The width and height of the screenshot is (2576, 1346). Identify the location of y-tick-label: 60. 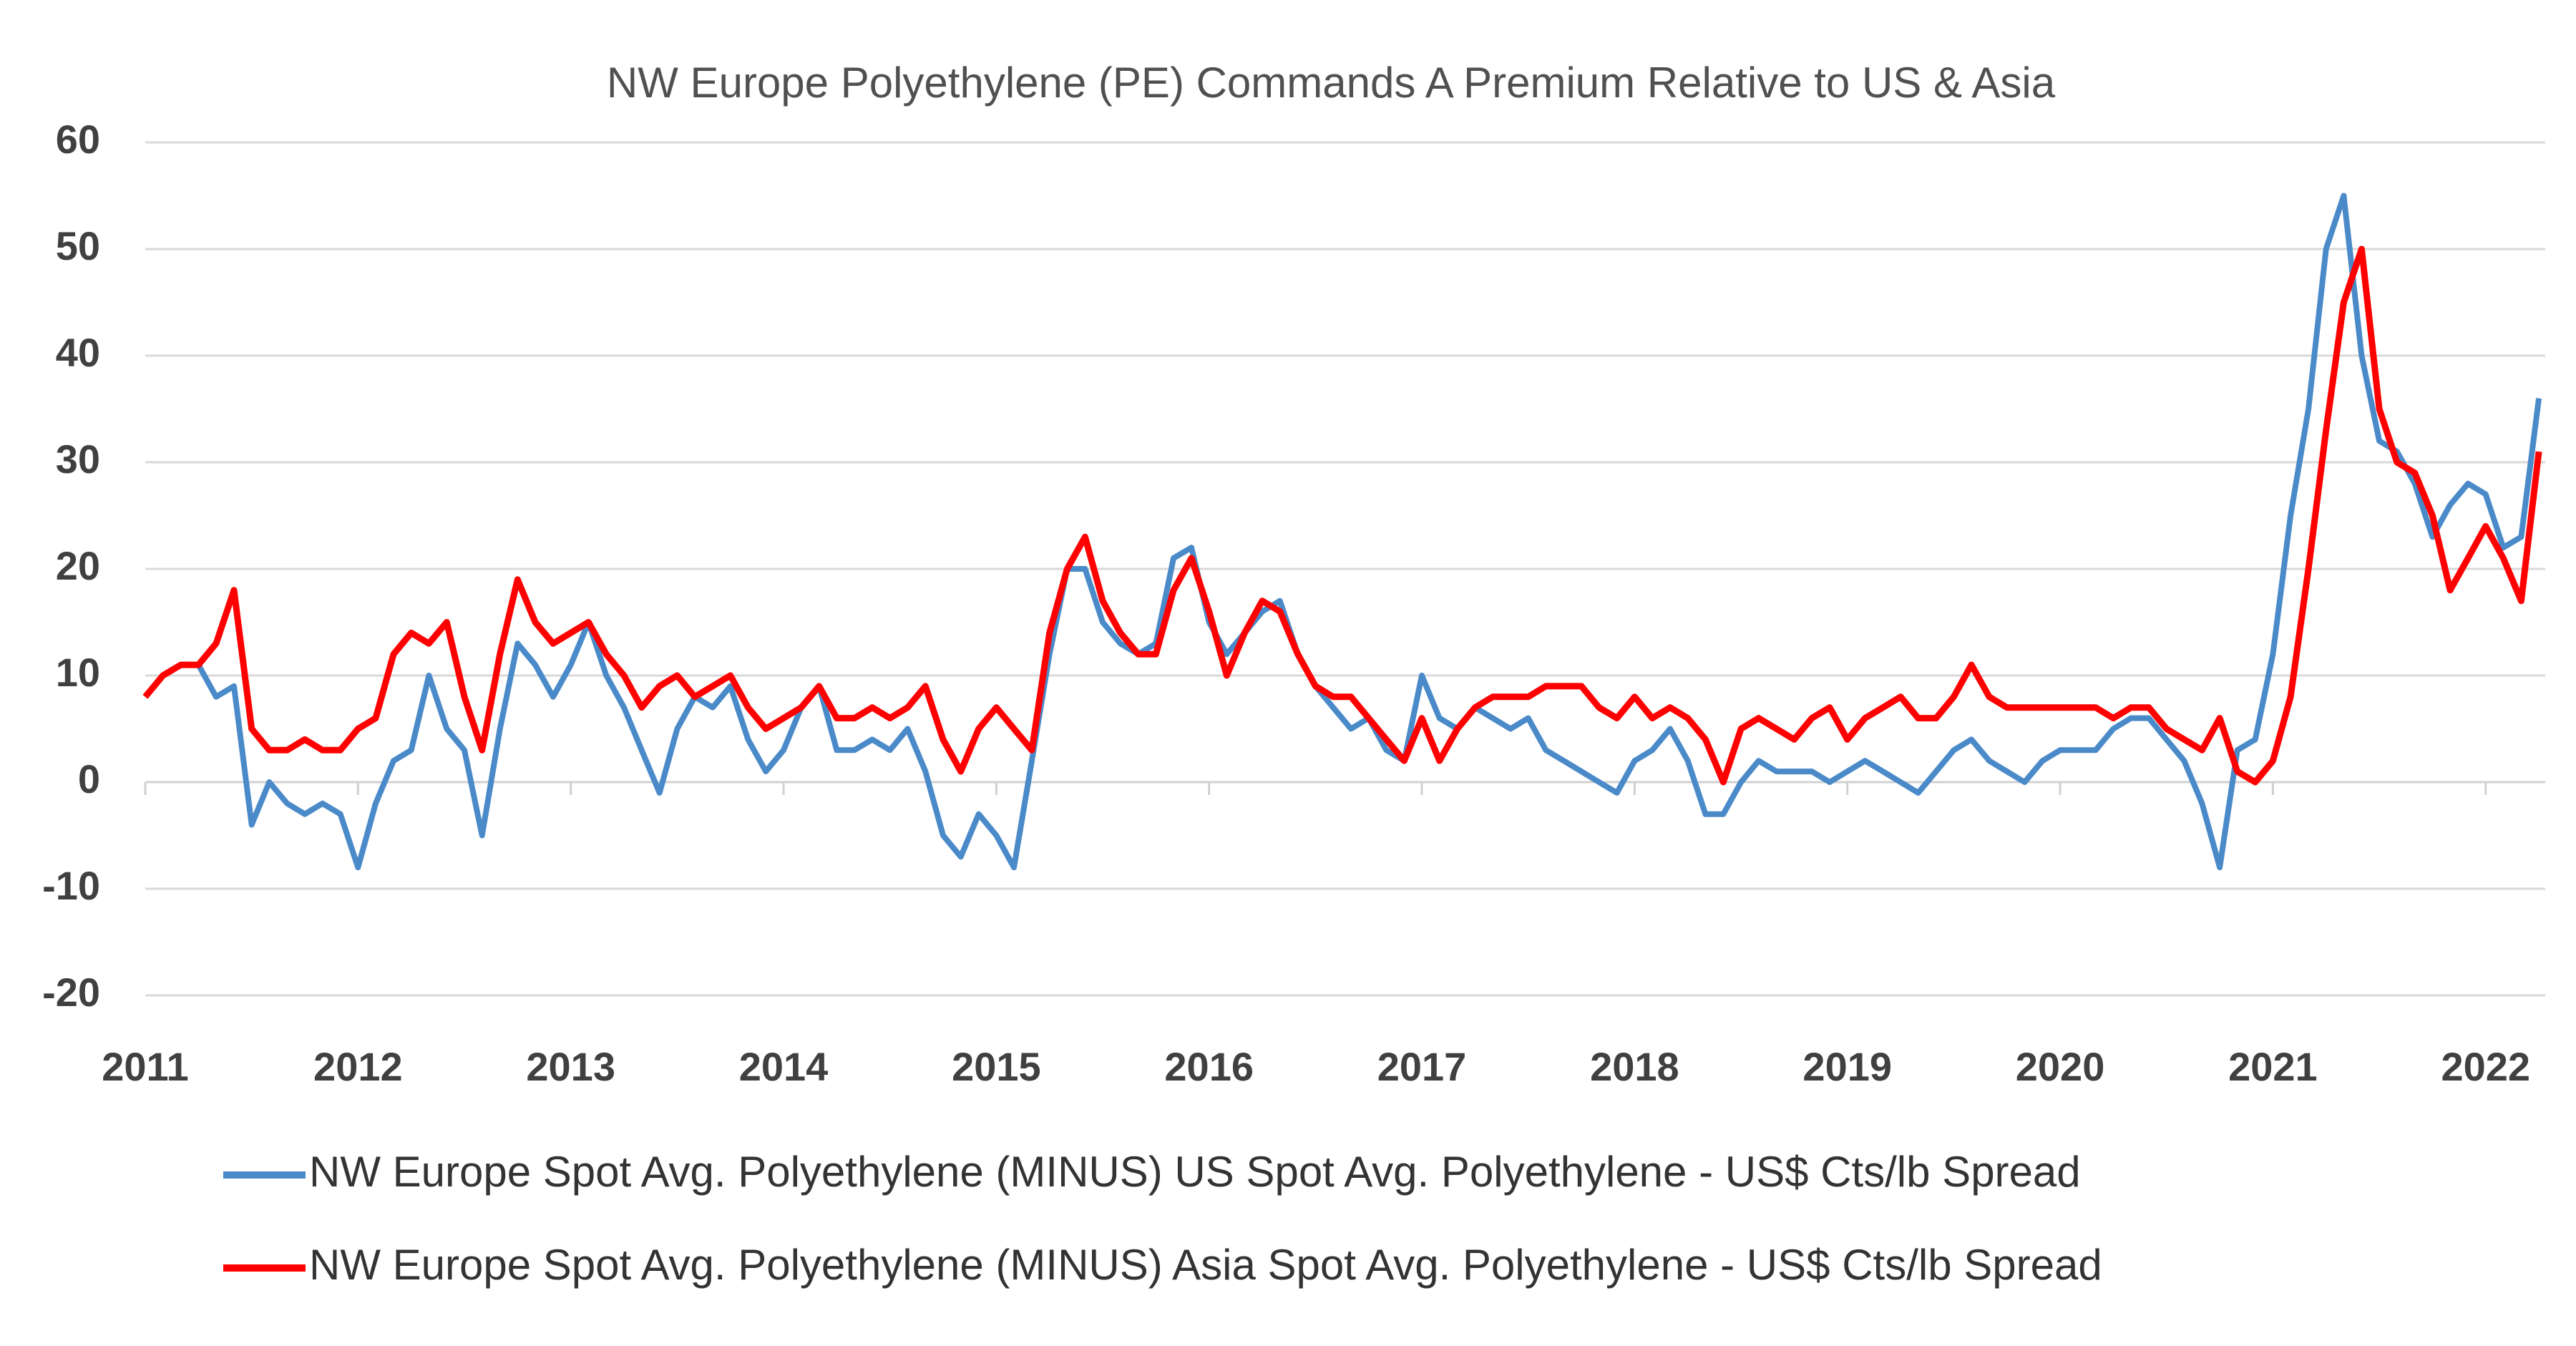
(78, 139).